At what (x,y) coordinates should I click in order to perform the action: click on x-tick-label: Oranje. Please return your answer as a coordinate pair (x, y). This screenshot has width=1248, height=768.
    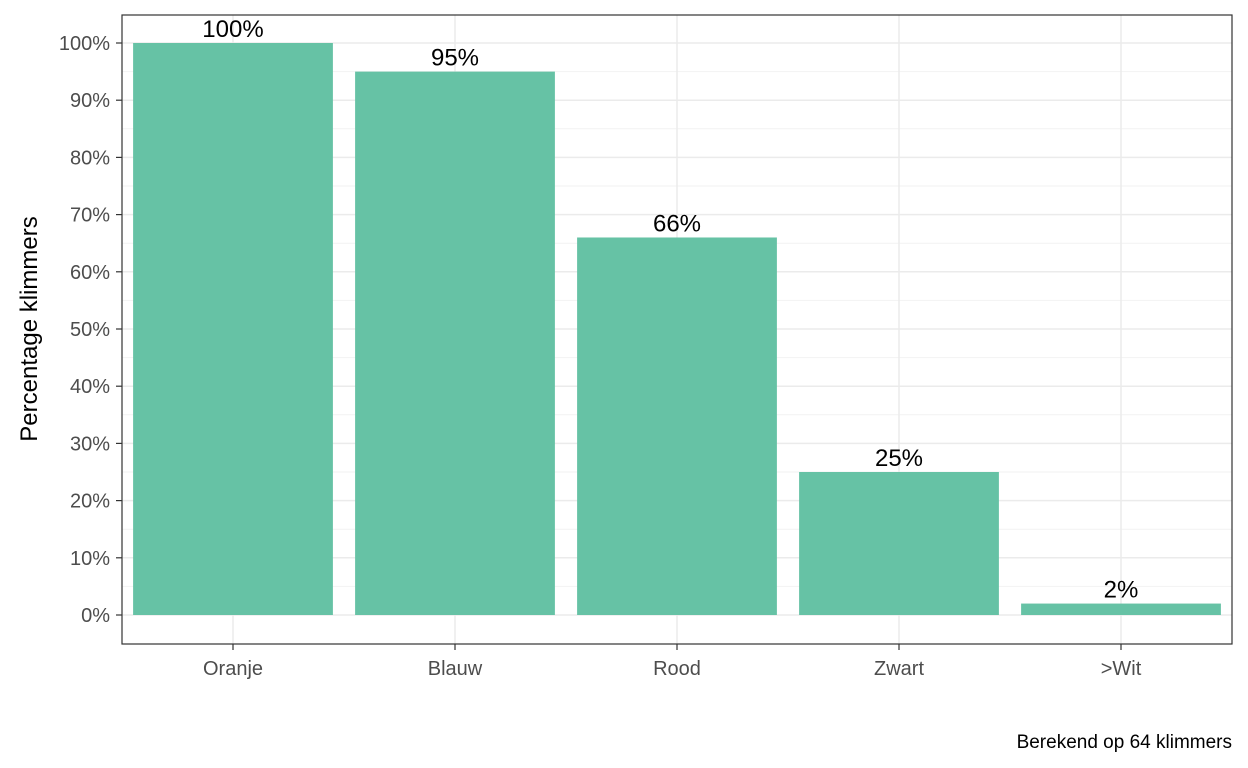
    Looking at the image, I should click on (233, 669).